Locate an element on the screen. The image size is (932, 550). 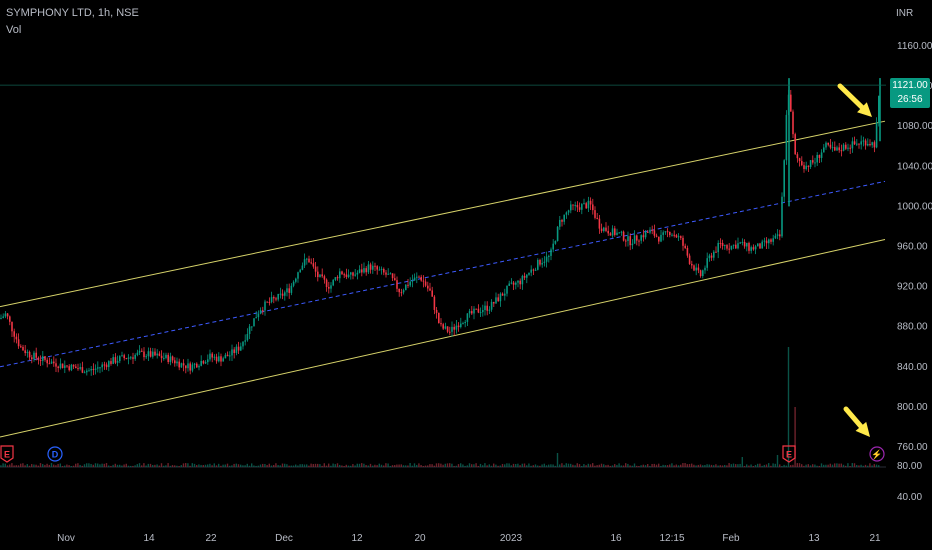
event-marker-dividend: D is located at coordinates (55, 454).